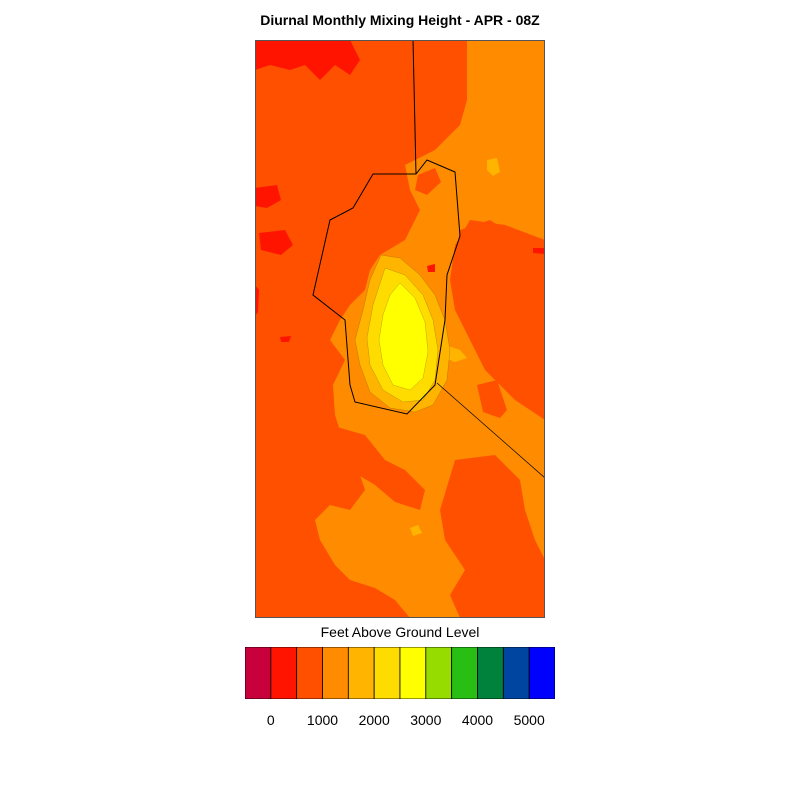 The image size is (800, 800). Describe the element at coordinates (322, 720) in the screenshot. I see `colorbar-tick-label: 1000` at that location.